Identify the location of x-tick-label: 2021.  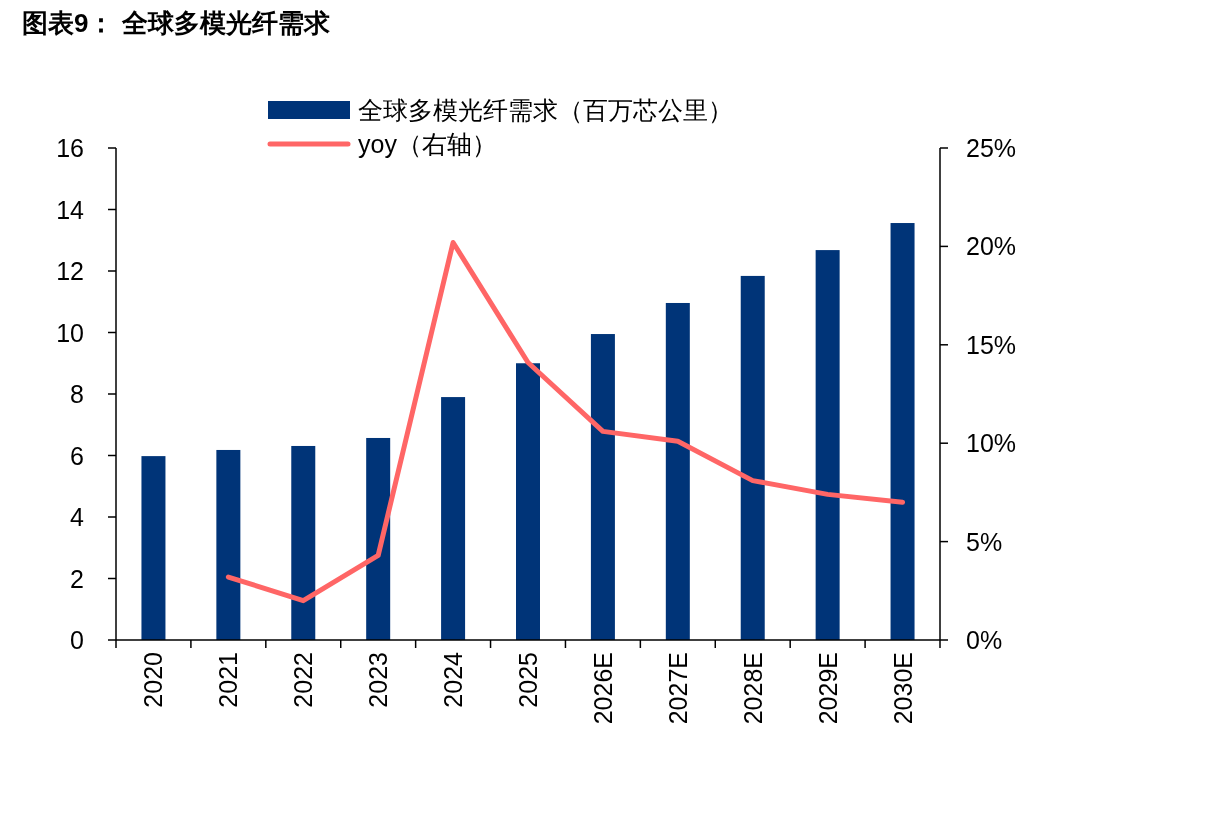
(228, 680).